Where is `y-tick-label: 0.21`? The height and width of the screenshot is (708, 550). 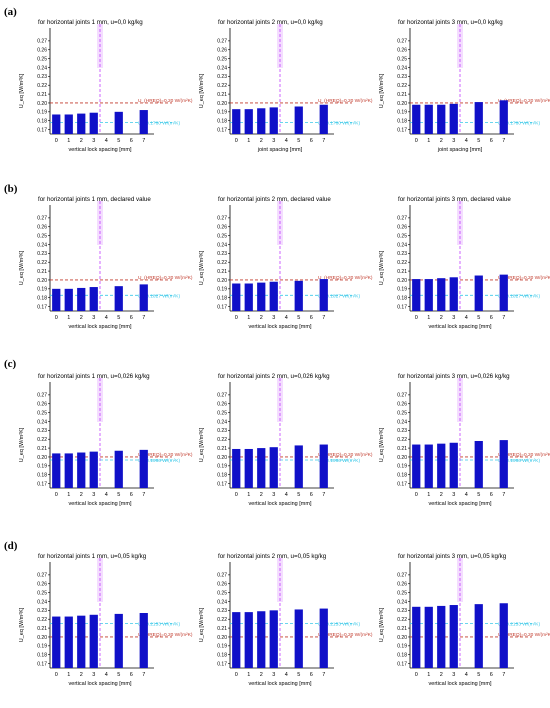
y-tick-label: 0.21 is located at coordinates (402, 272).